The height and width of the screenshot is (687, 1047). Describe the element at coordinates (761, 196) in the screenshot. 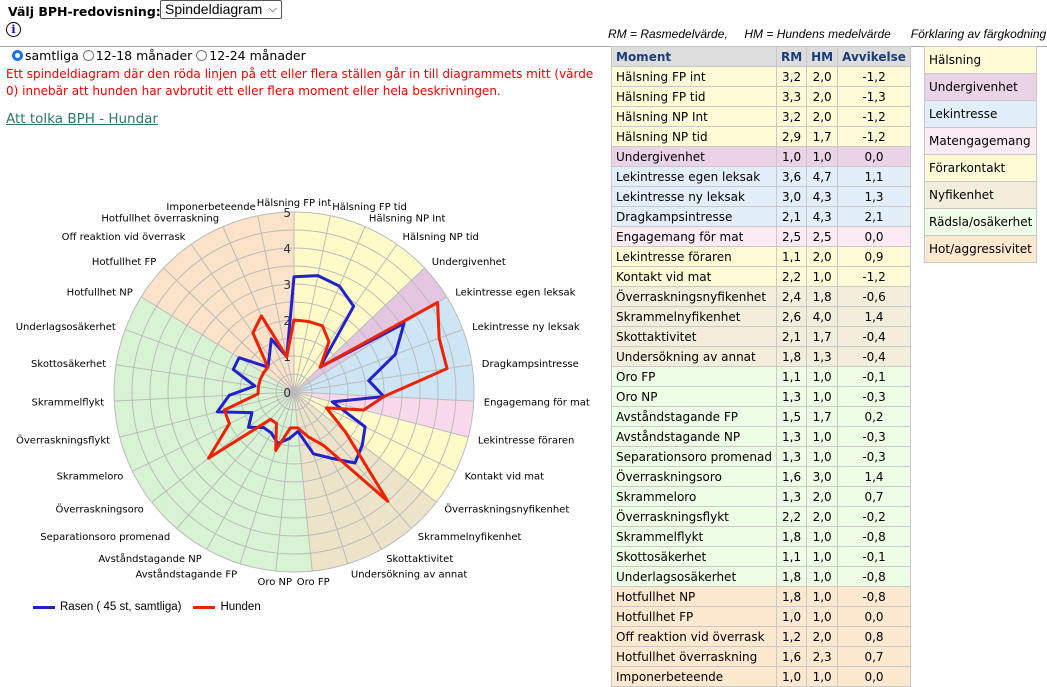

I see `table-row: Lekintresse ny leksak 3,0 4,3 1,3` at that location.